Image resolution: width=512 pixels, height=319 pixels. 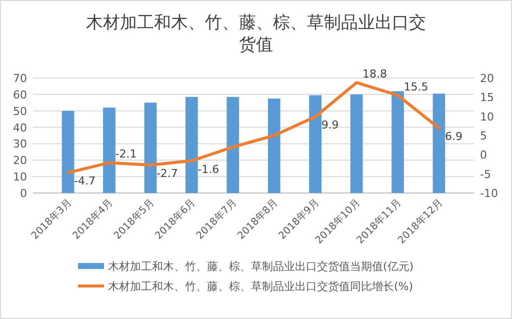 What do you see at coordinates (483, 155) in the screenshot?
I see `y2-tick-label: 0` at bounding box center [483, 155].